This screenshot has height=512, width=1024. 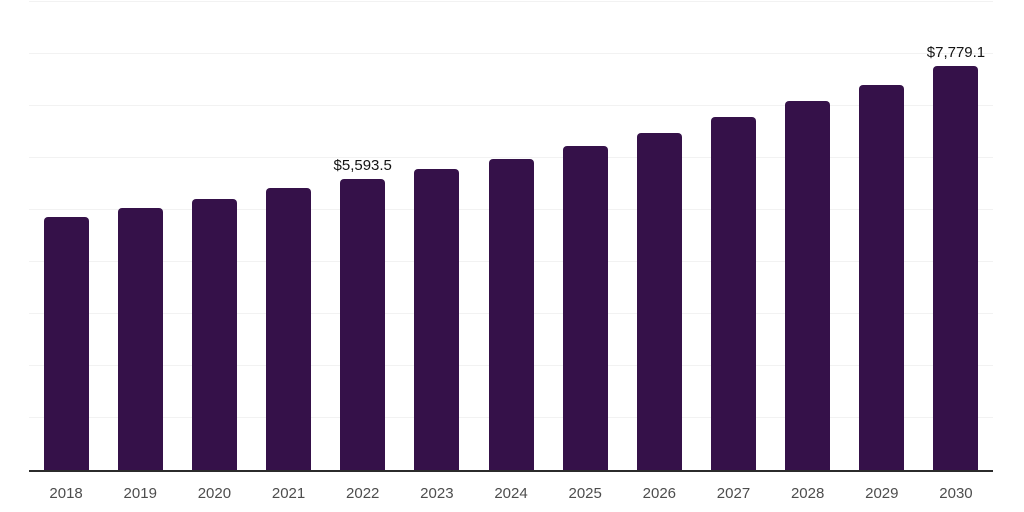 What do you see at coordinates (882, 277) in the screenshot?
I see `bar-2029` at bounding box center [882, 277].